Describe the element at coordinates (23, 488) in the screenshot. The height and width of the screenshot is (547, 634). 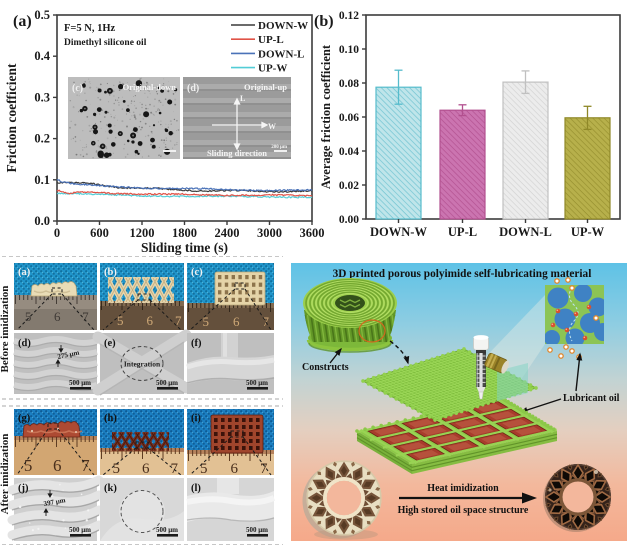
I see `svg-text: (j)` at that location.